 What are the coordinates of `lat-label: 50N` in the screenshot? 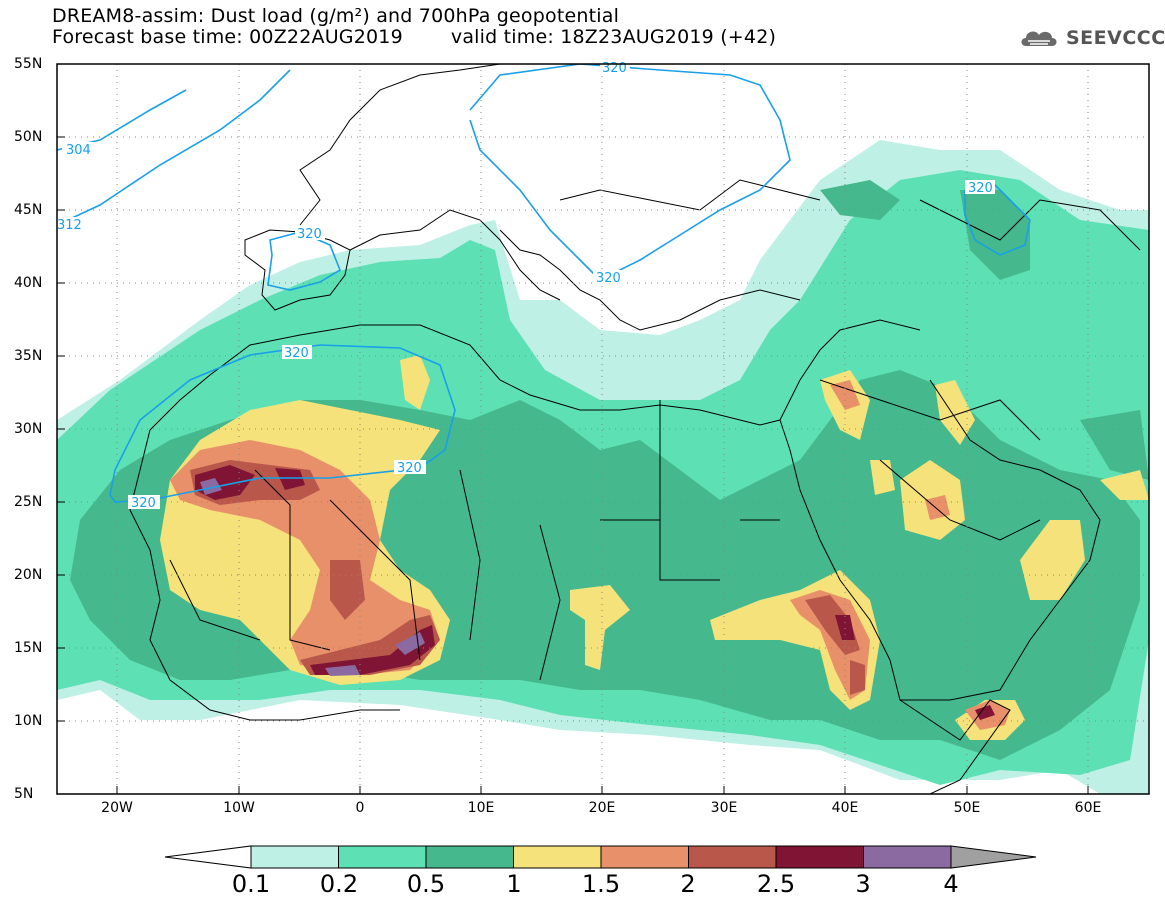 It's located at (28, 137).